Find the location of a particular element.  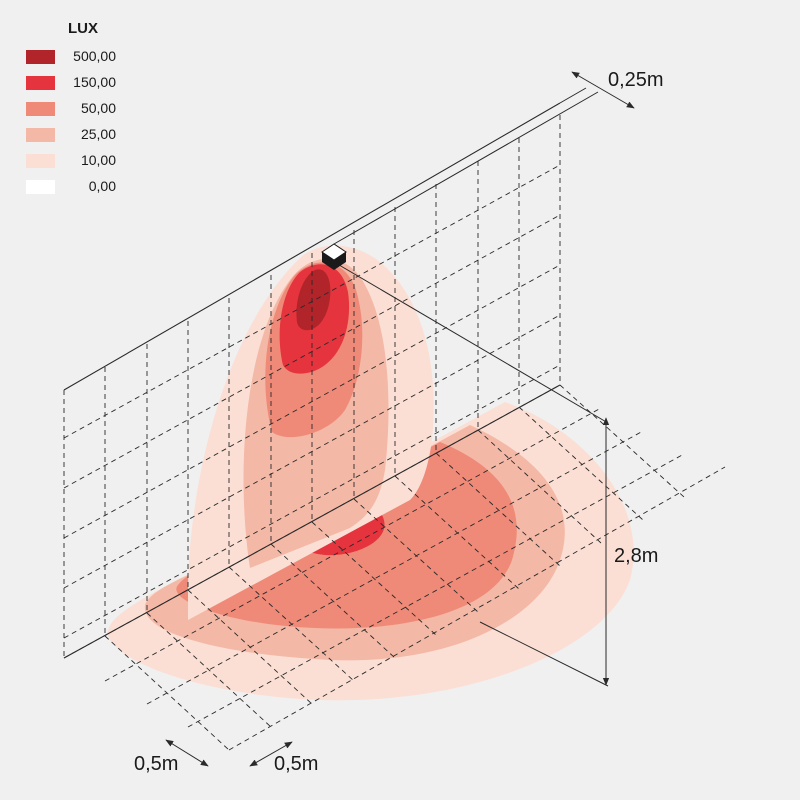

legend-label: 0,00 is located at coordinates (102, 186).